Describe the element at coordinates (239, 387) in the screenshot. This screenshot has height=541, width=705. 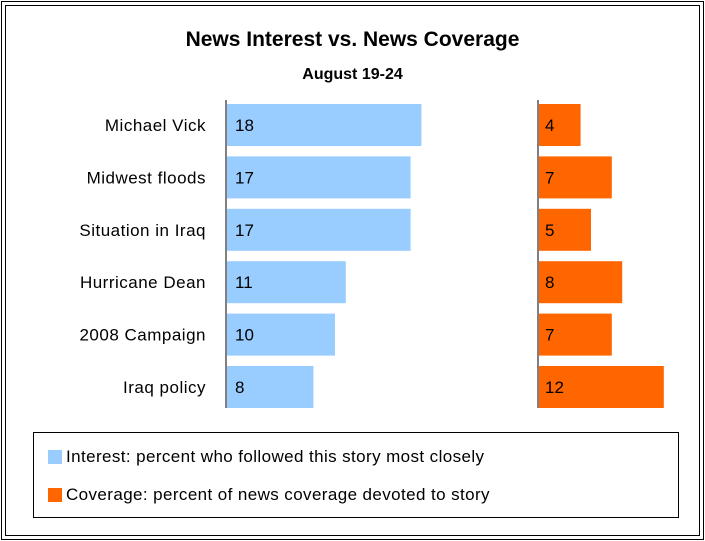
I see `interest-value-label: 8` at that location.